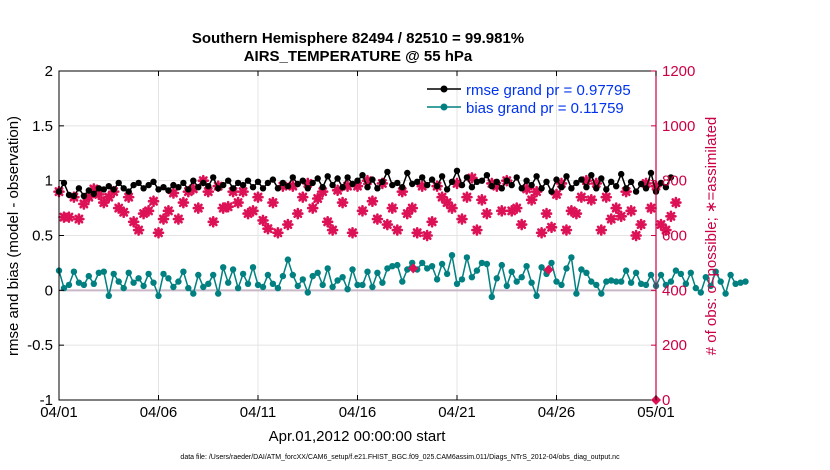 This screenshot has width=830, height=470. What do you see at coordinates (42, 236) in the screenshot?
I see `y-left-tick-label: 0.5` at bounding box center [42, 236].